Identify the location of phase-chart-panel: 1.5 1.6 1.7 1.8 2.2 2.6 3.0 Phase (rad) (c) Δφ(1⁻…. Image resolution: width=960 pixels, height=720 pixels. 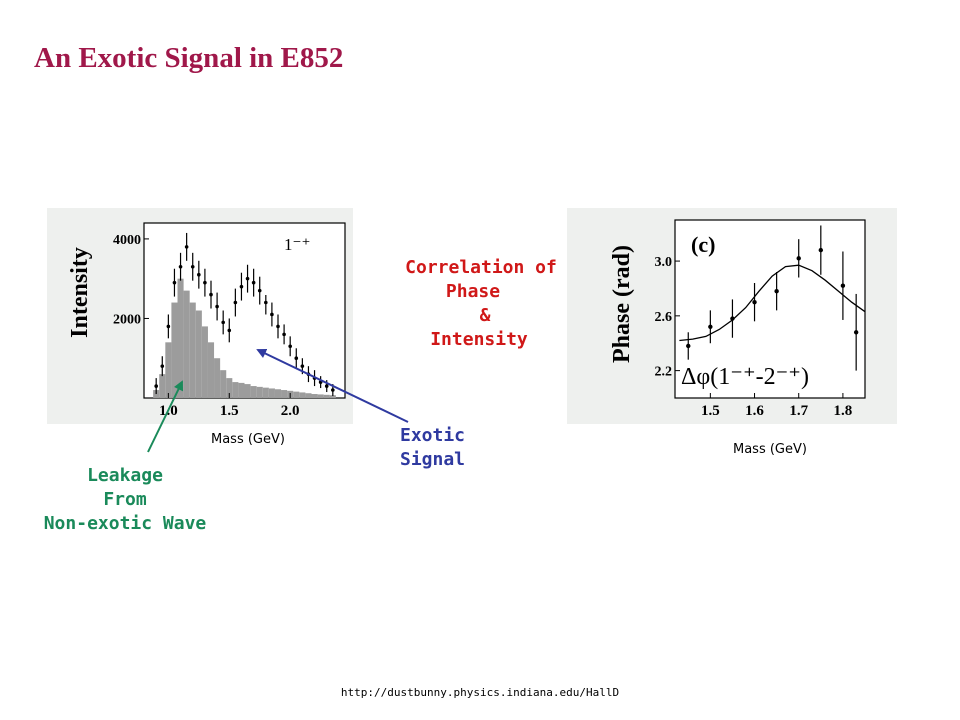
(732, 316).